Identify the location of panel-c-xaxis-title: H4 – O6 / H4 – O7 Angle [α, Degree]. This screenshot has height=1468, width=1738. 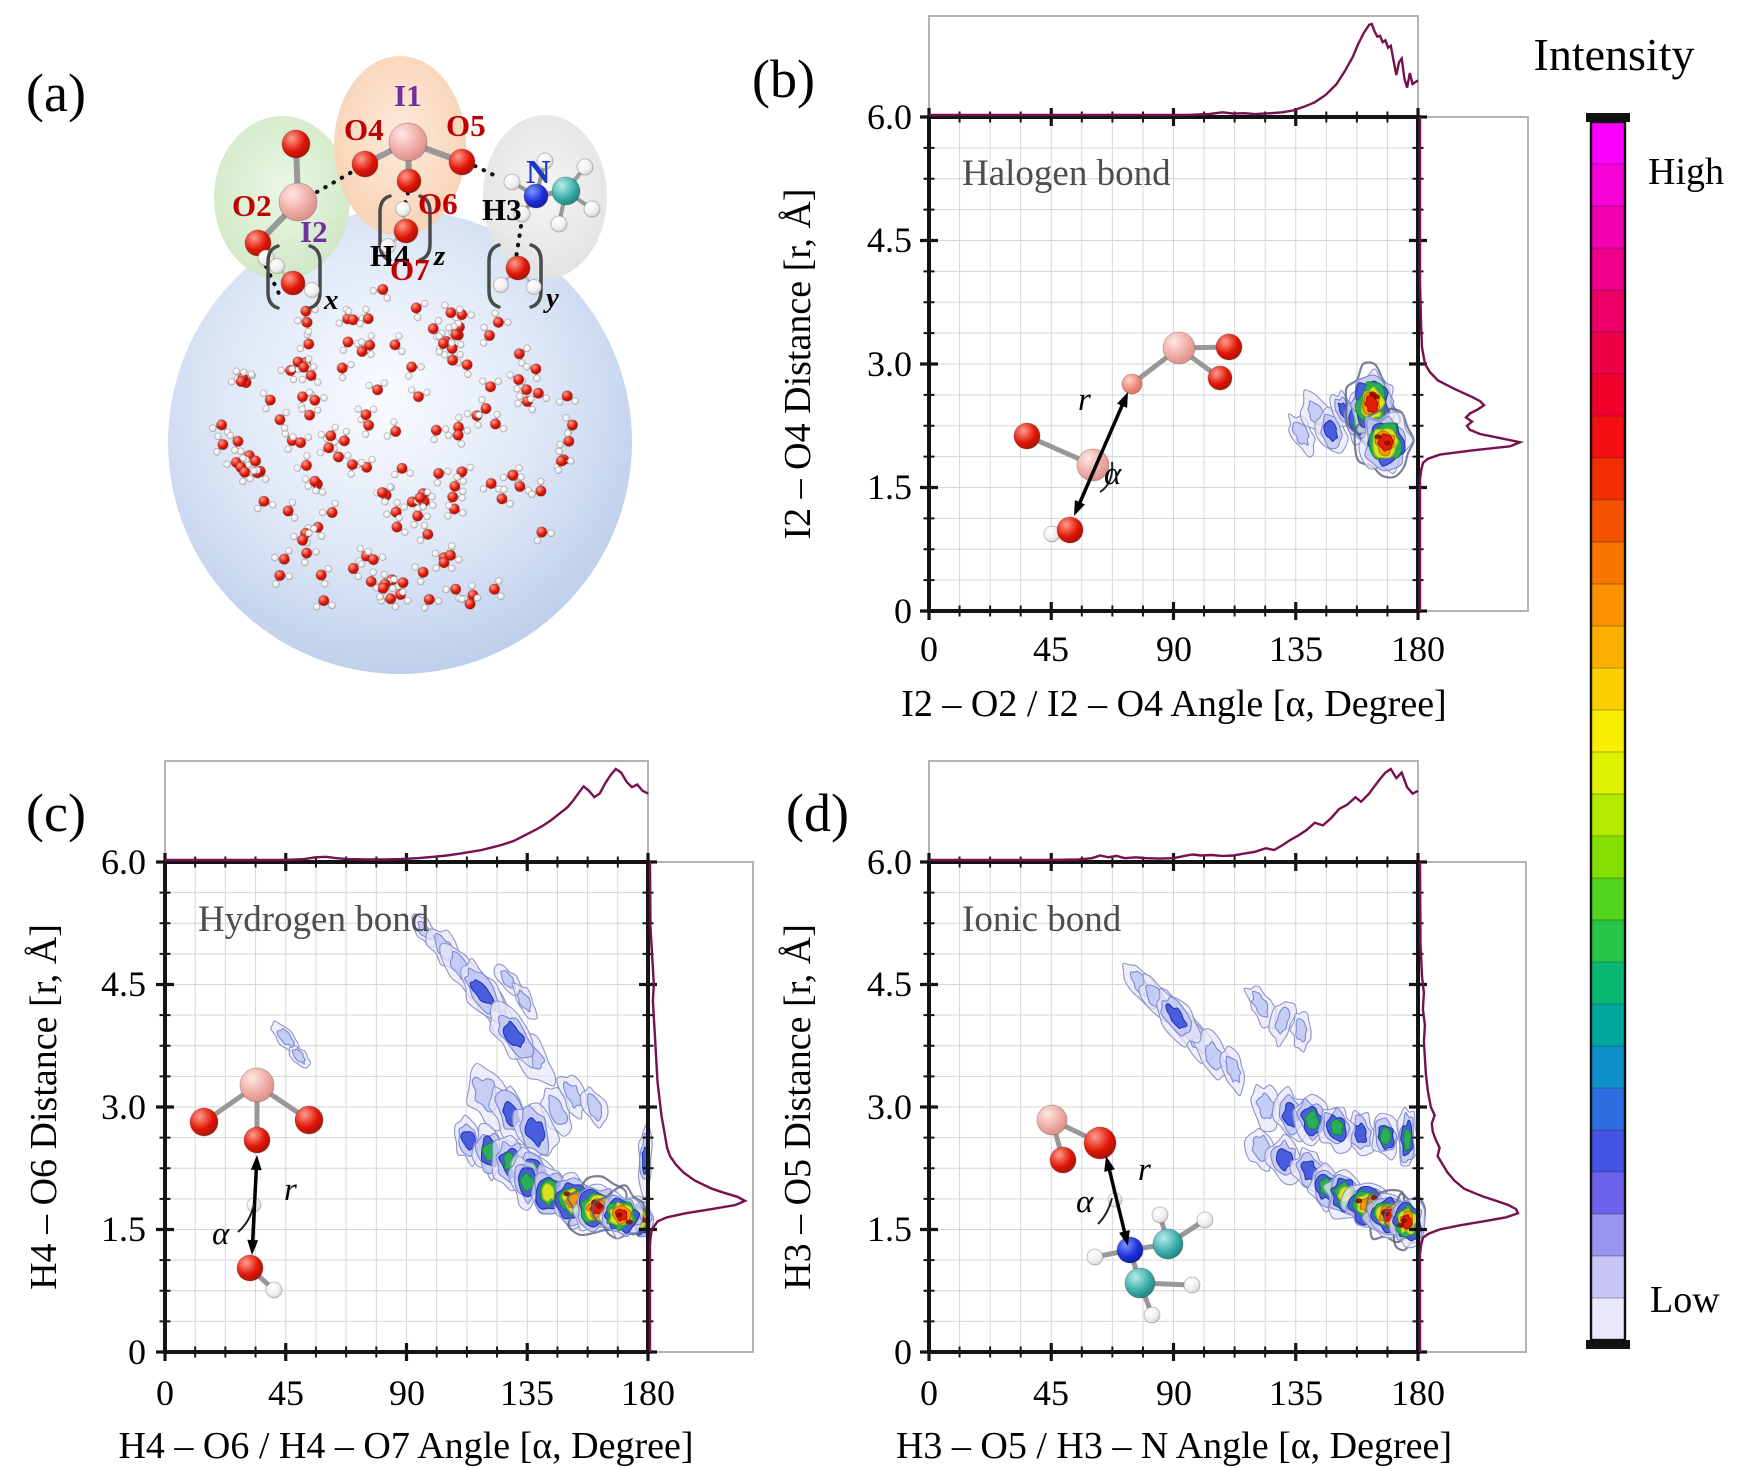
(406, 1446).